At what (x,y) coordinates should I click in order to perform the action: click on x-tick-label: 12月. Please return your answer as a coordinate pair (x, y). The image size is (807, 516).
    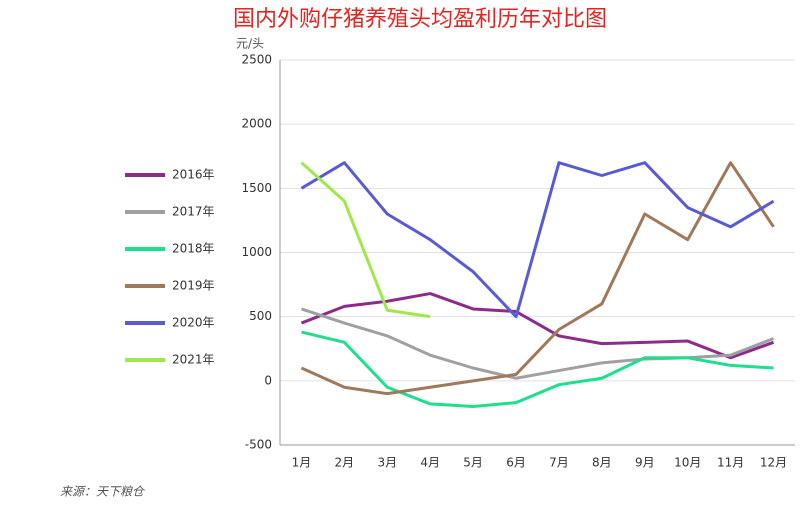
    Looking at the image, I should click on (773, 463).